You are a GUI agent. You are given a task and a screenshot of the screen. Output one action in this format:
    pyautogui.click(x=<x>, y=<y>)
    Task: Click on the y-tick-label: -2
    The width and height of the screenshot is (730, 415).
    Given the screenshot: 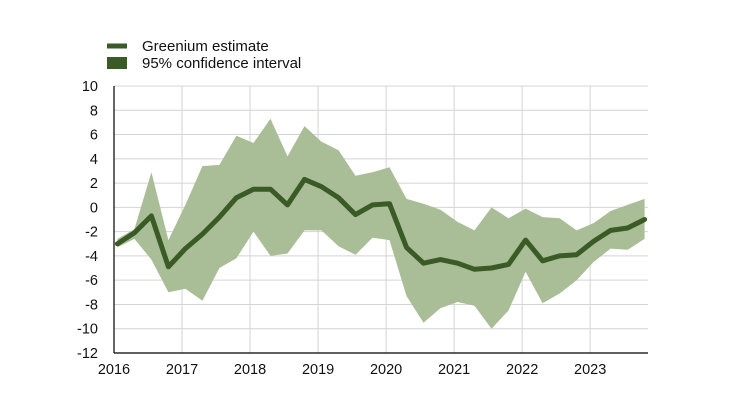 What is the action you would take?
    pyautogui.click(x=91, y=233)
    